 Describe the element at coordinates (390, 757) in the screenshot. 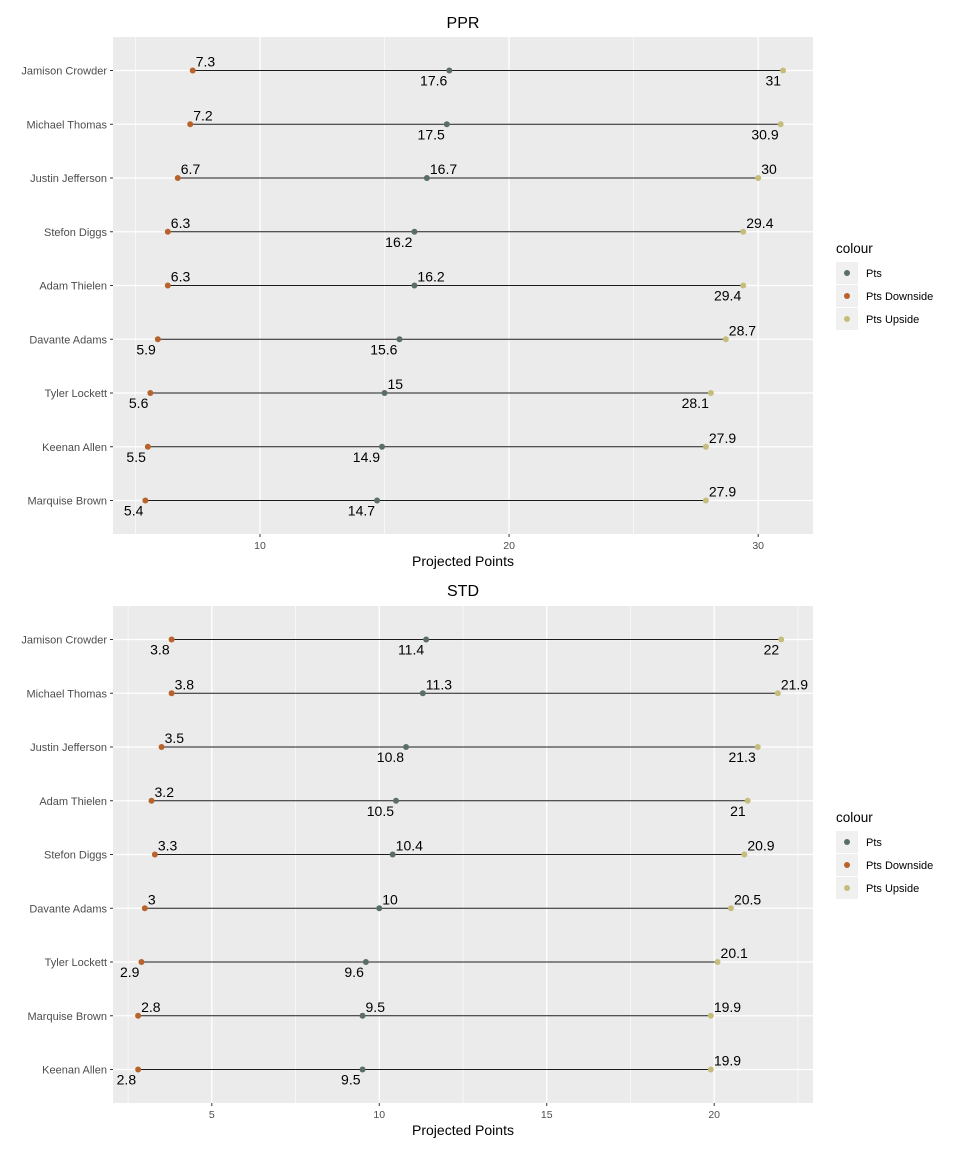

I see `data-label-pts: 10.8` at that location.